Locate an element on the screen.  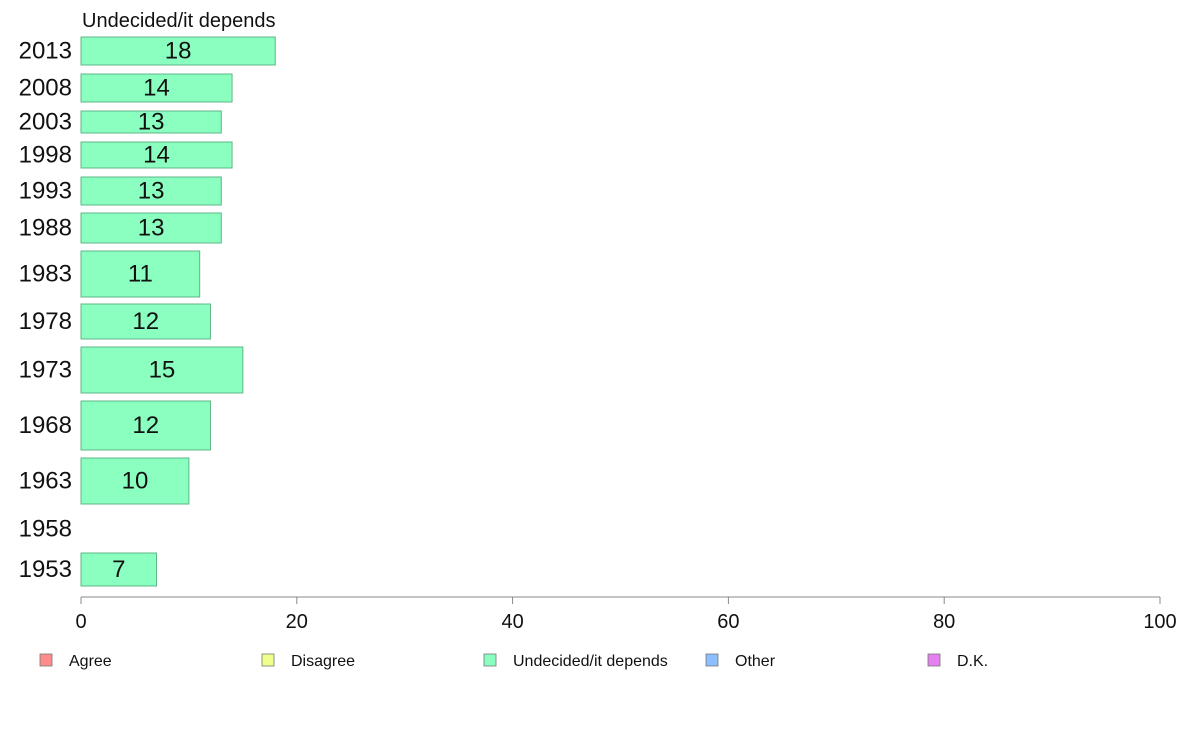
value-label-1988: 13 is located at coordinates (151, 228).